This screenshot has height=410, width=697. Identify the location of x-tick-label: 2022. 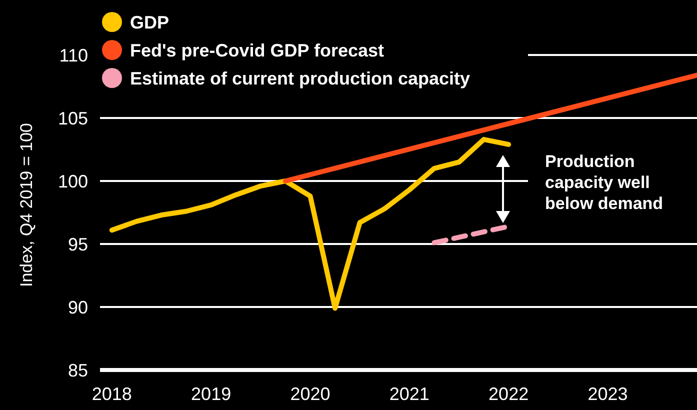
(508, 394).